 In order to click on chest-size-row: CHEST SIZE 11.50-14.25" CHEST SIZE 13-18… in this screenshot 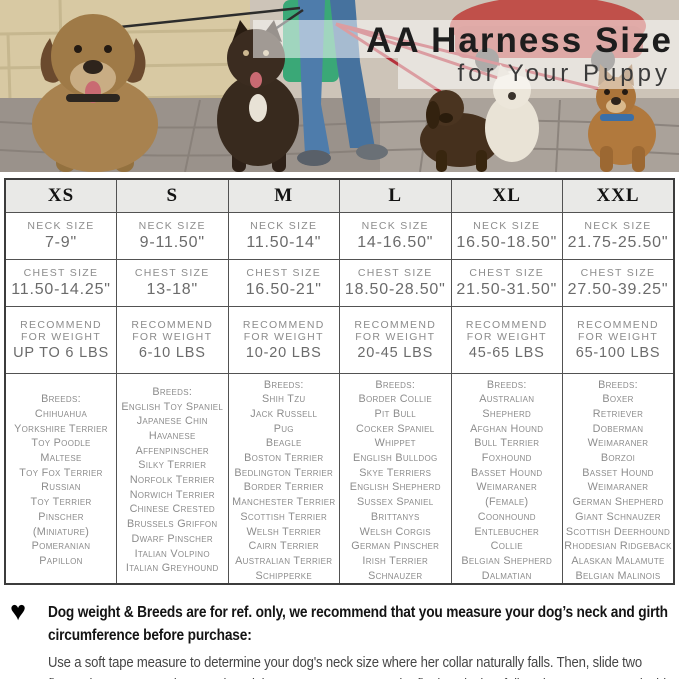, I will do `click(339, 282)`.